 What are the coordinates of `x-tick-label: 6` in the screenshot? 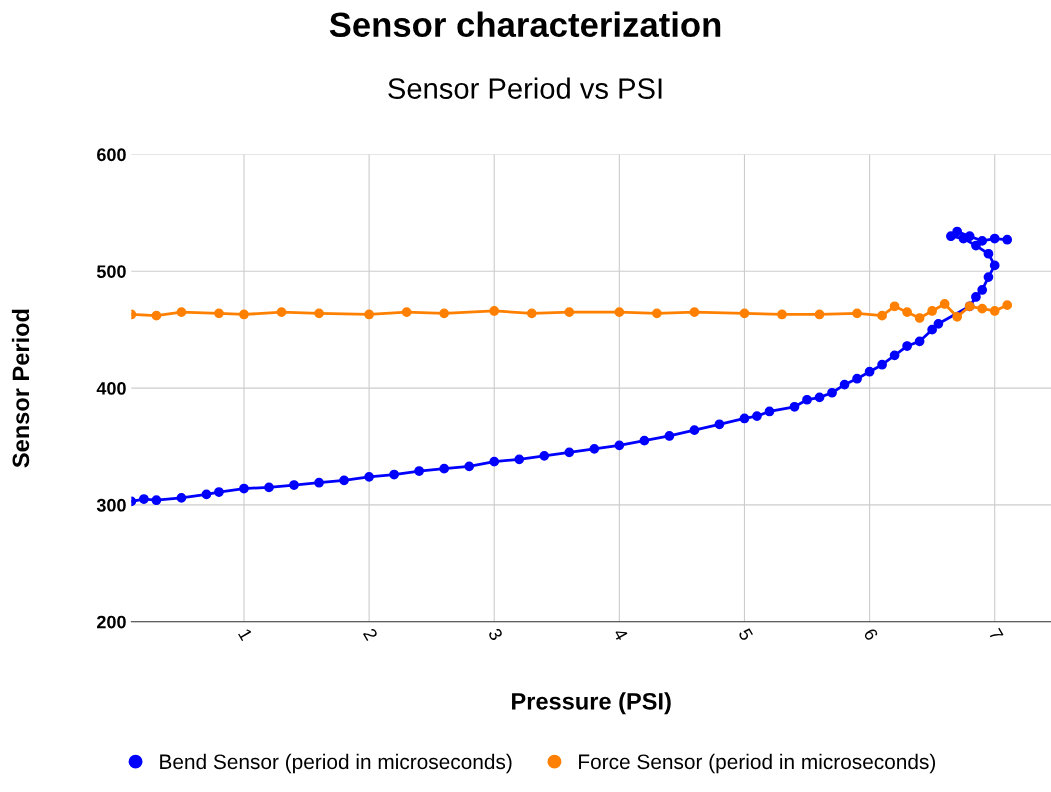 It's located at (871, 634).